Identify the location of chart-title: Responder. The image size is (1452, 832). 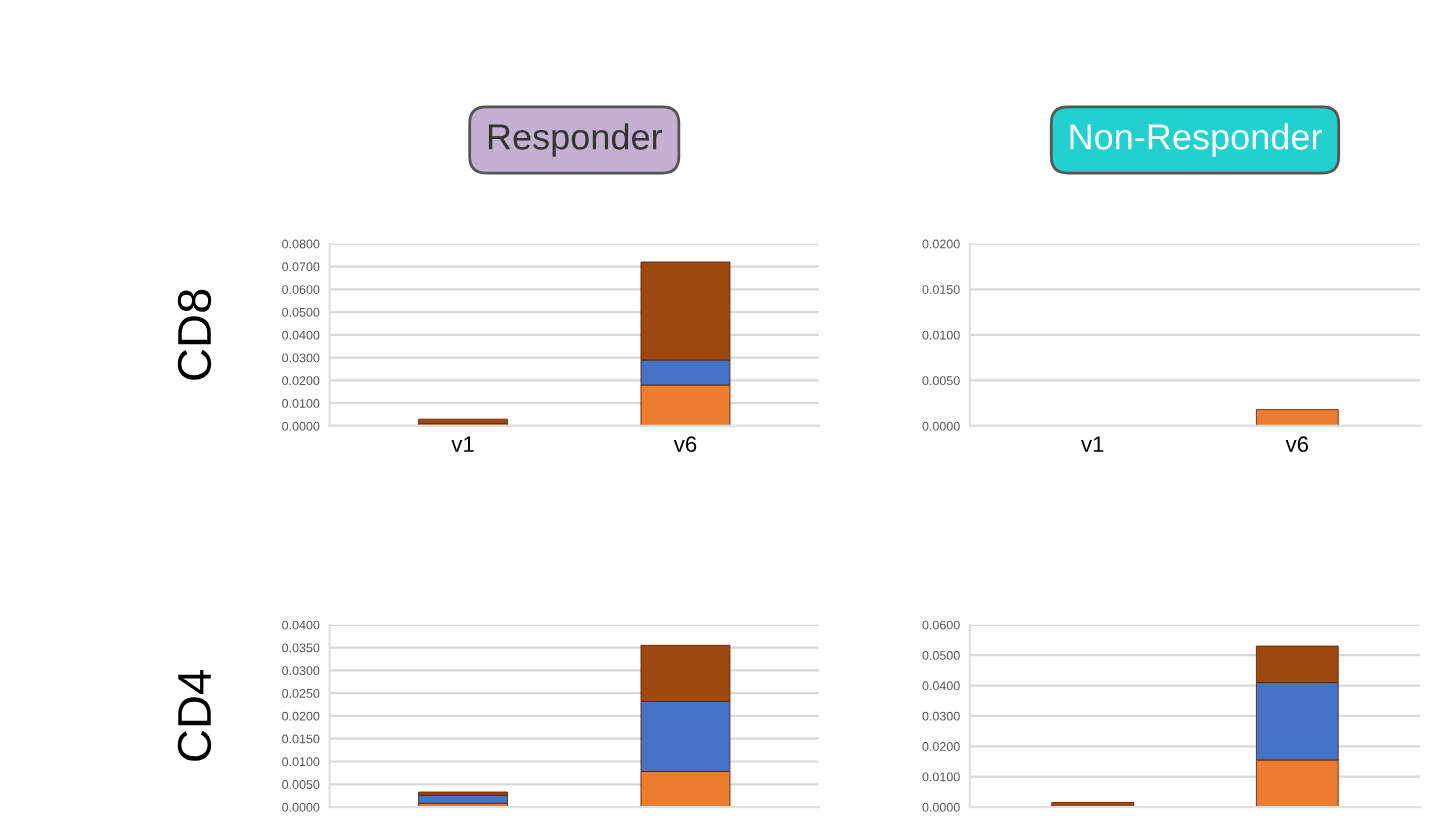
(575, 140).